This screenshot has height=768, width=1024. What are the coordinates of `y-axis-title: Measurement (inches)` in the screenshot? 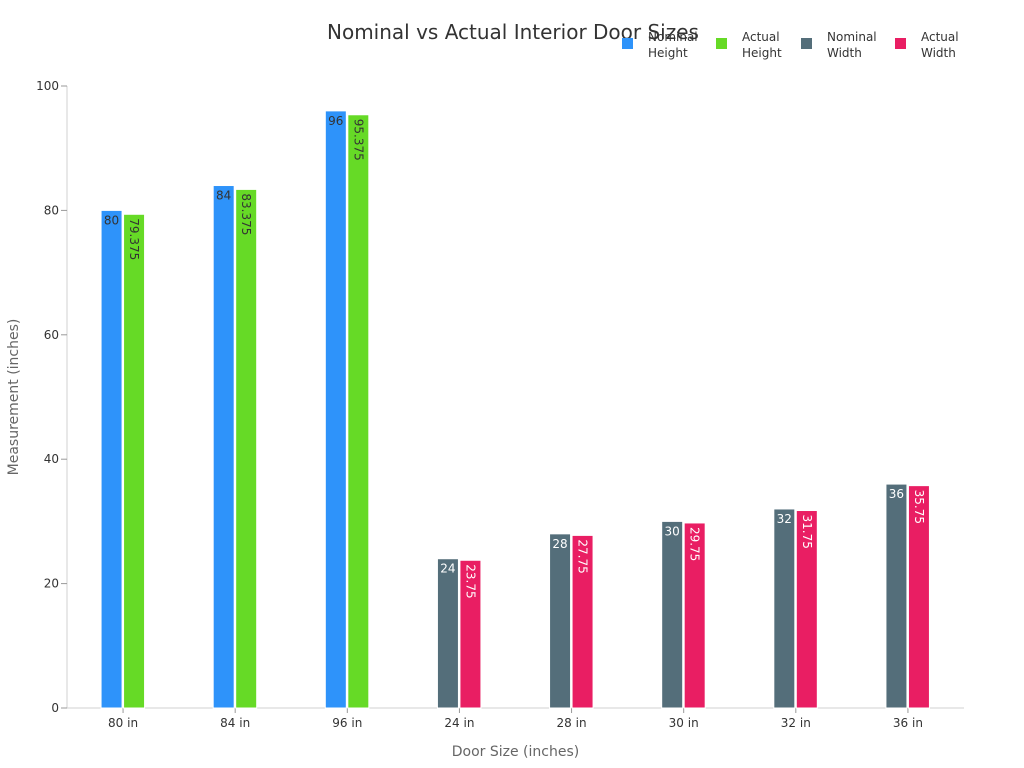 It's located at (14, 397).